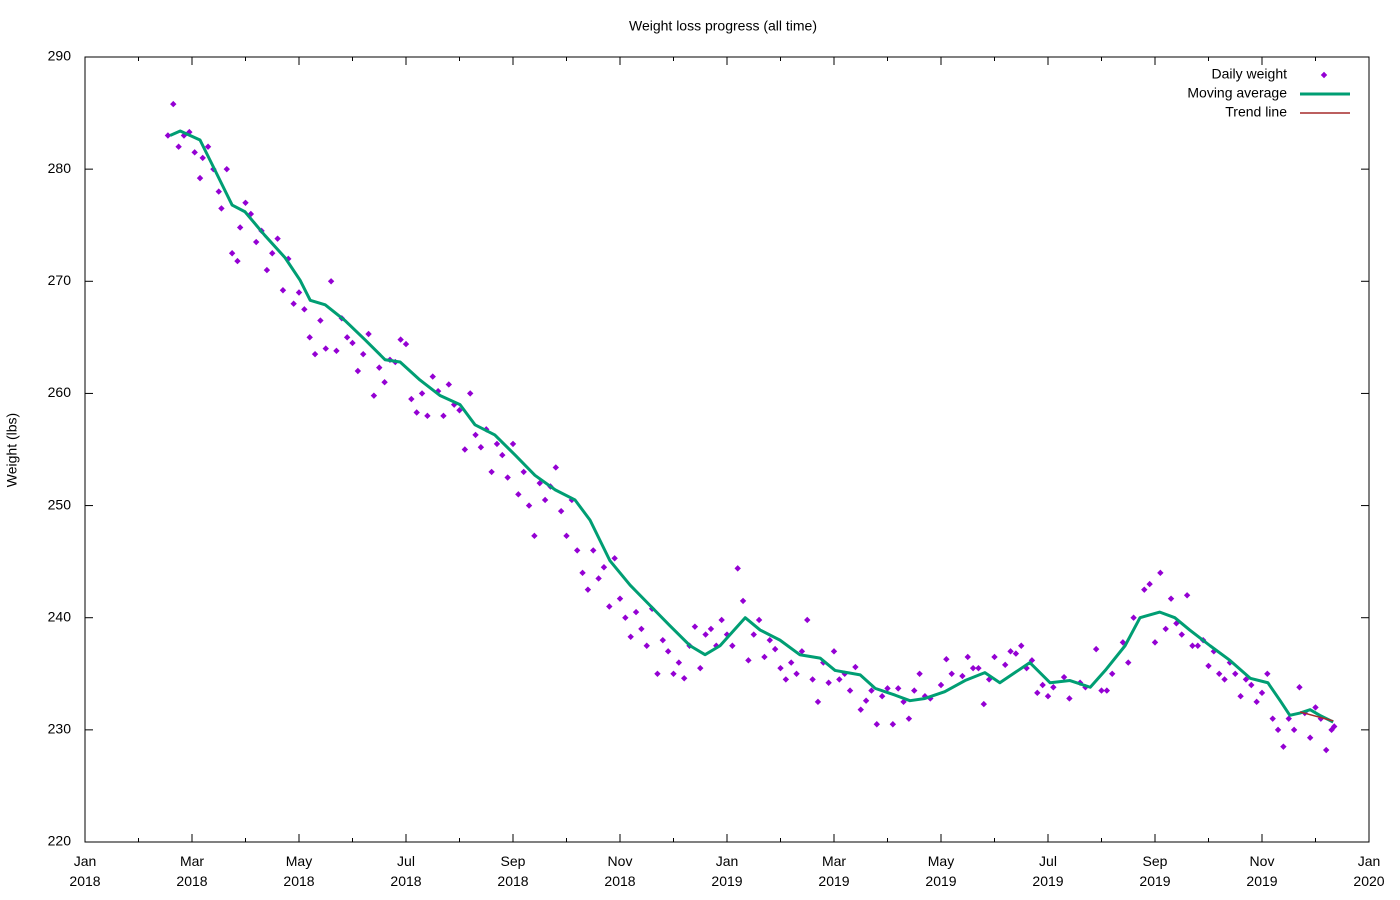  I want to click on y-tick-label: 230, so click(60, 729).